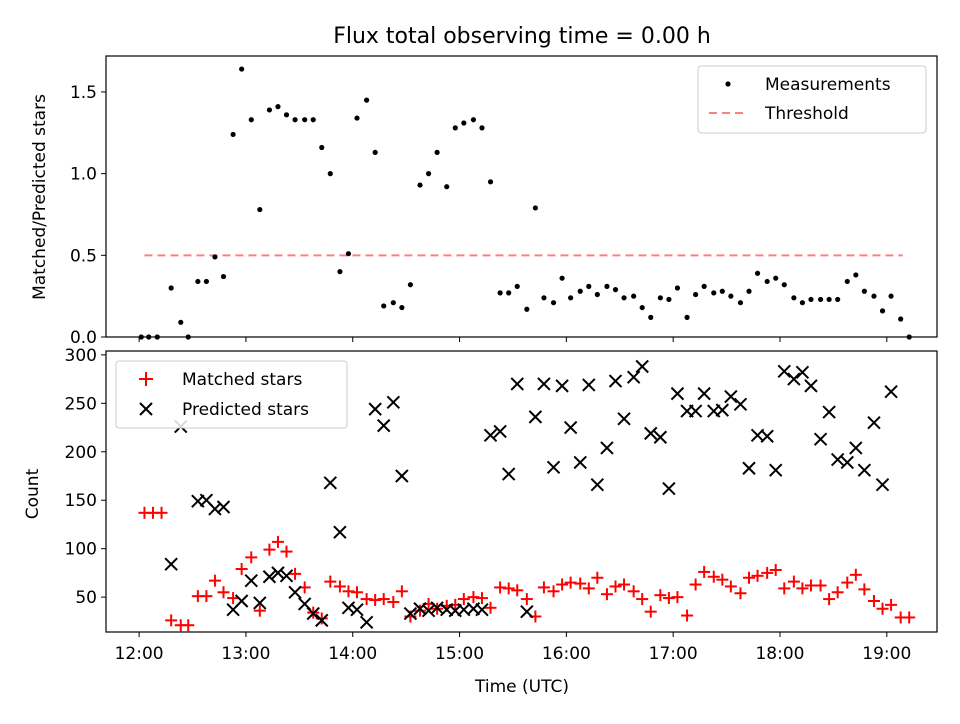  What do you see at coordinates (522, 36) in the screenshot?
I see `chart-title: Flux total observing time = 0.00 h` at bounding box center [522, 36].